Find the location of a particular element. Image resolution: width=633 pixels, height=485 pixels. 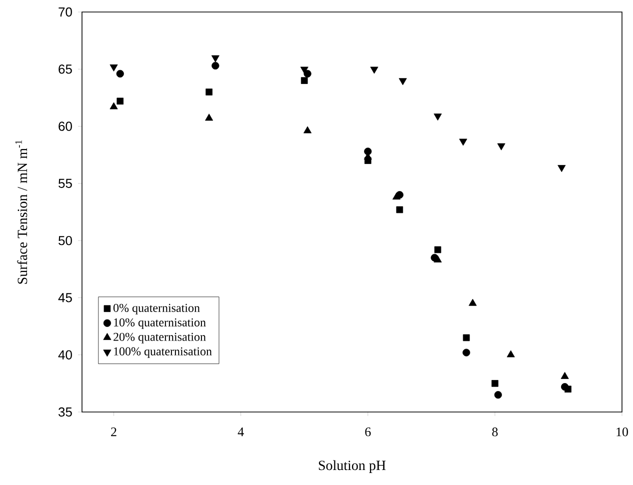

x-tick-label: 2 is located at coordinates (113, 432).